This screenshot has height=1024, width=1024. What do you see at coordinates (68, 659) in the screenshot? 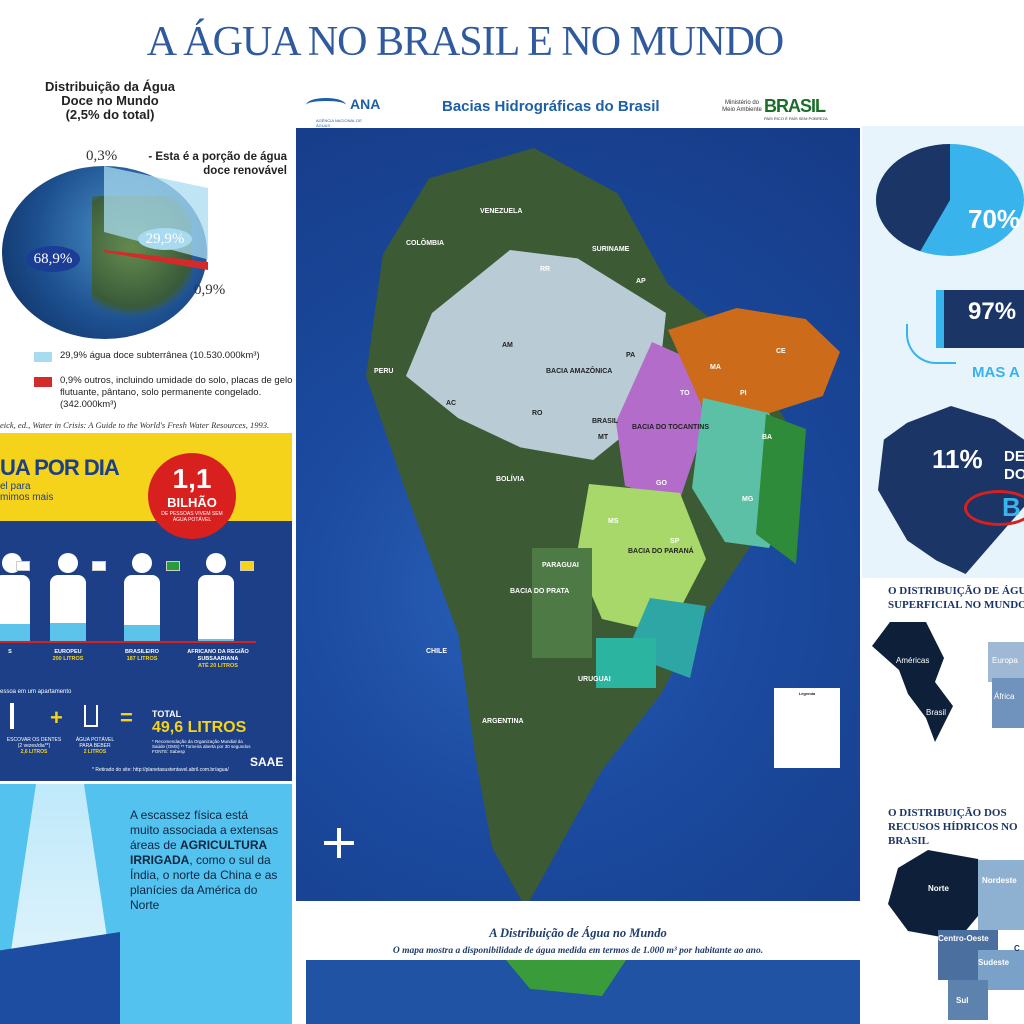
I see `person-caption-value: 200 LITROS` at bounding box center [68, 659].